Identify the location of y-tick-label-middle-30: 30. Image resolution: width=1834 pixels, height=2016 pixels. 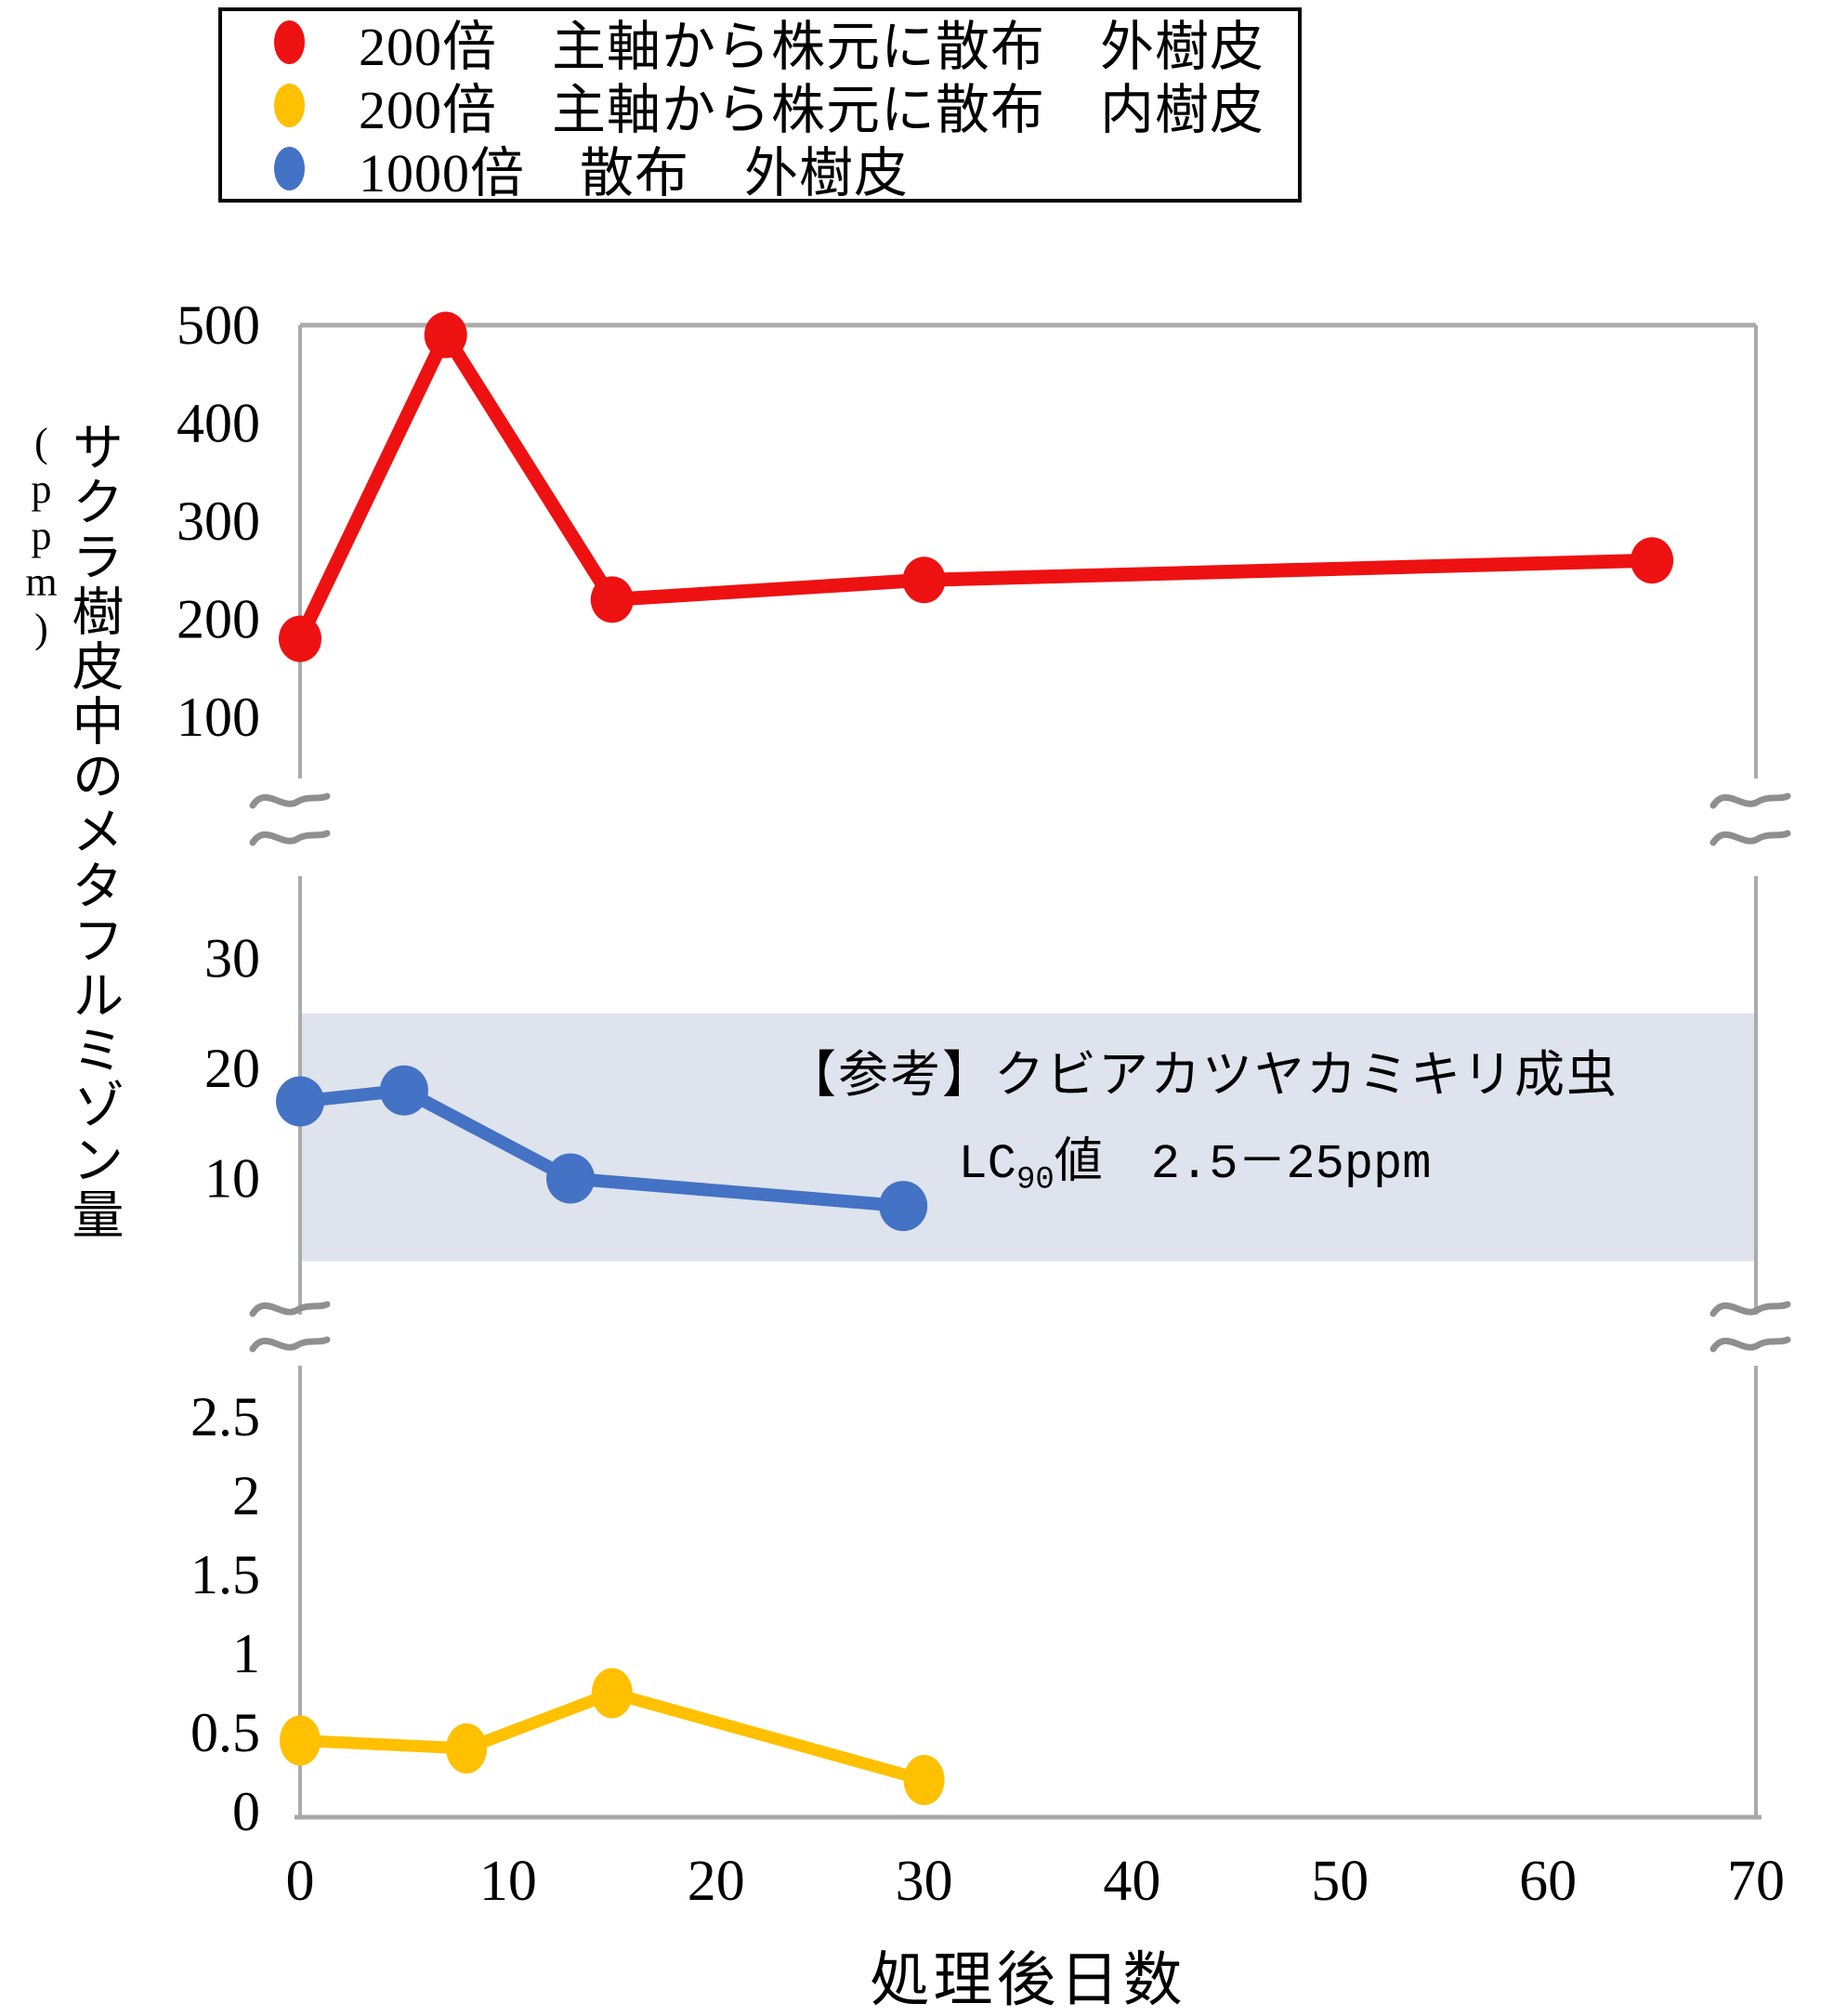
(232, 958).